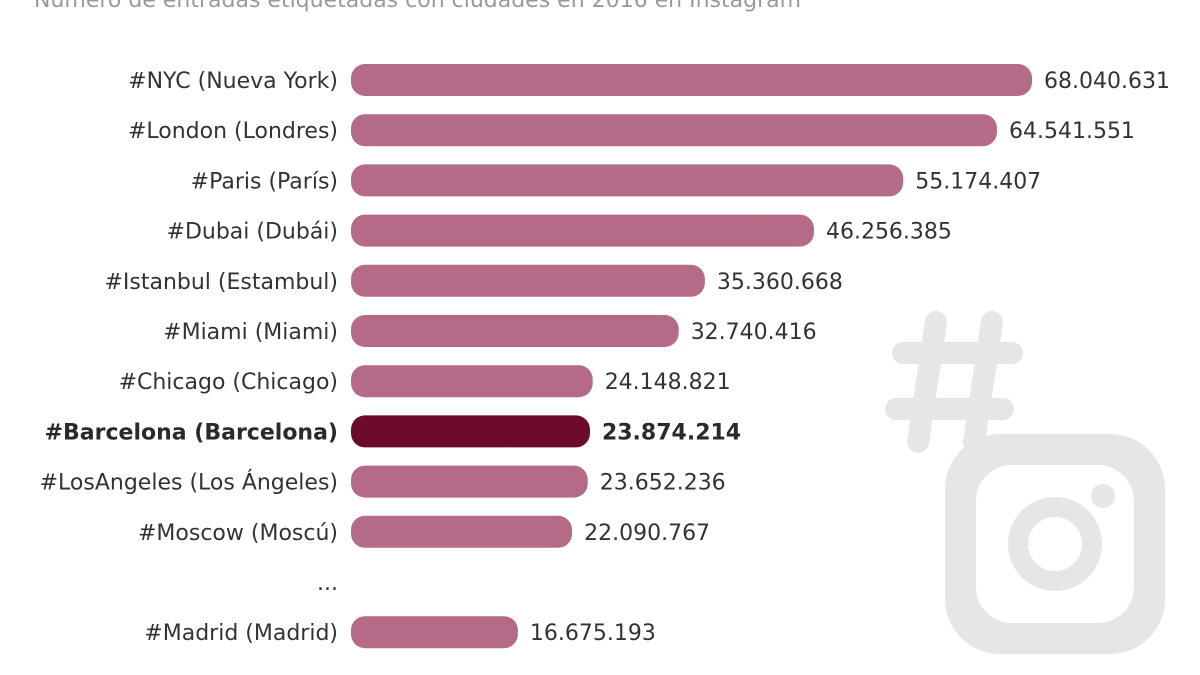 Image resolution: width=1200 pixels, height=675 pixels. Describe the element at coordinates (889, 232) in the screenshot. I see `value-label: 46.256.385` at that location.